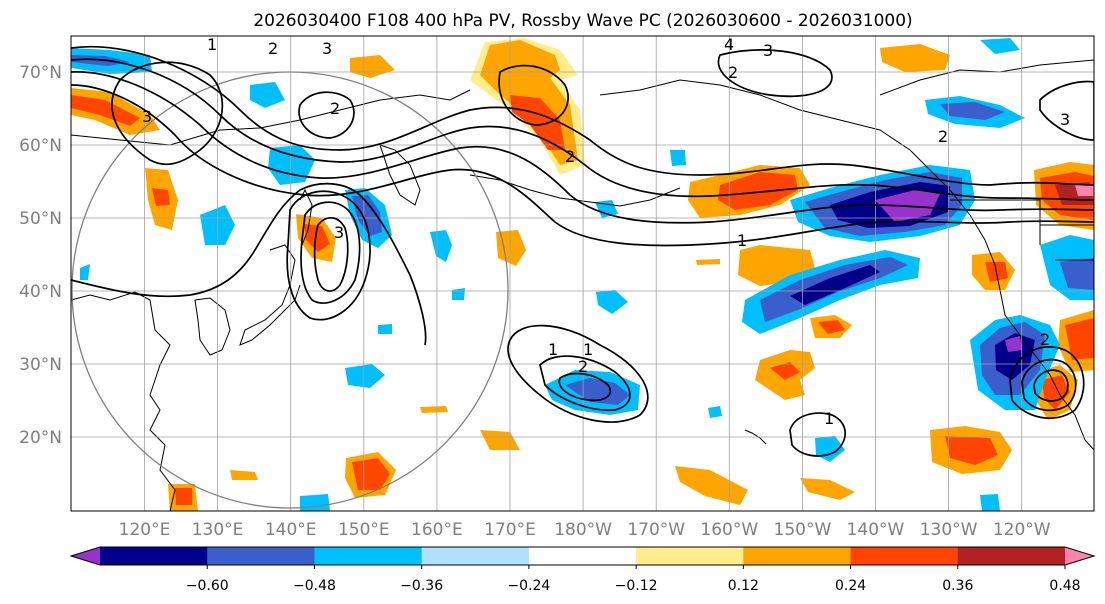 The height and width of the screenshot is (604, 1105). I want to click on colorbar-outline, so click(582, 556).